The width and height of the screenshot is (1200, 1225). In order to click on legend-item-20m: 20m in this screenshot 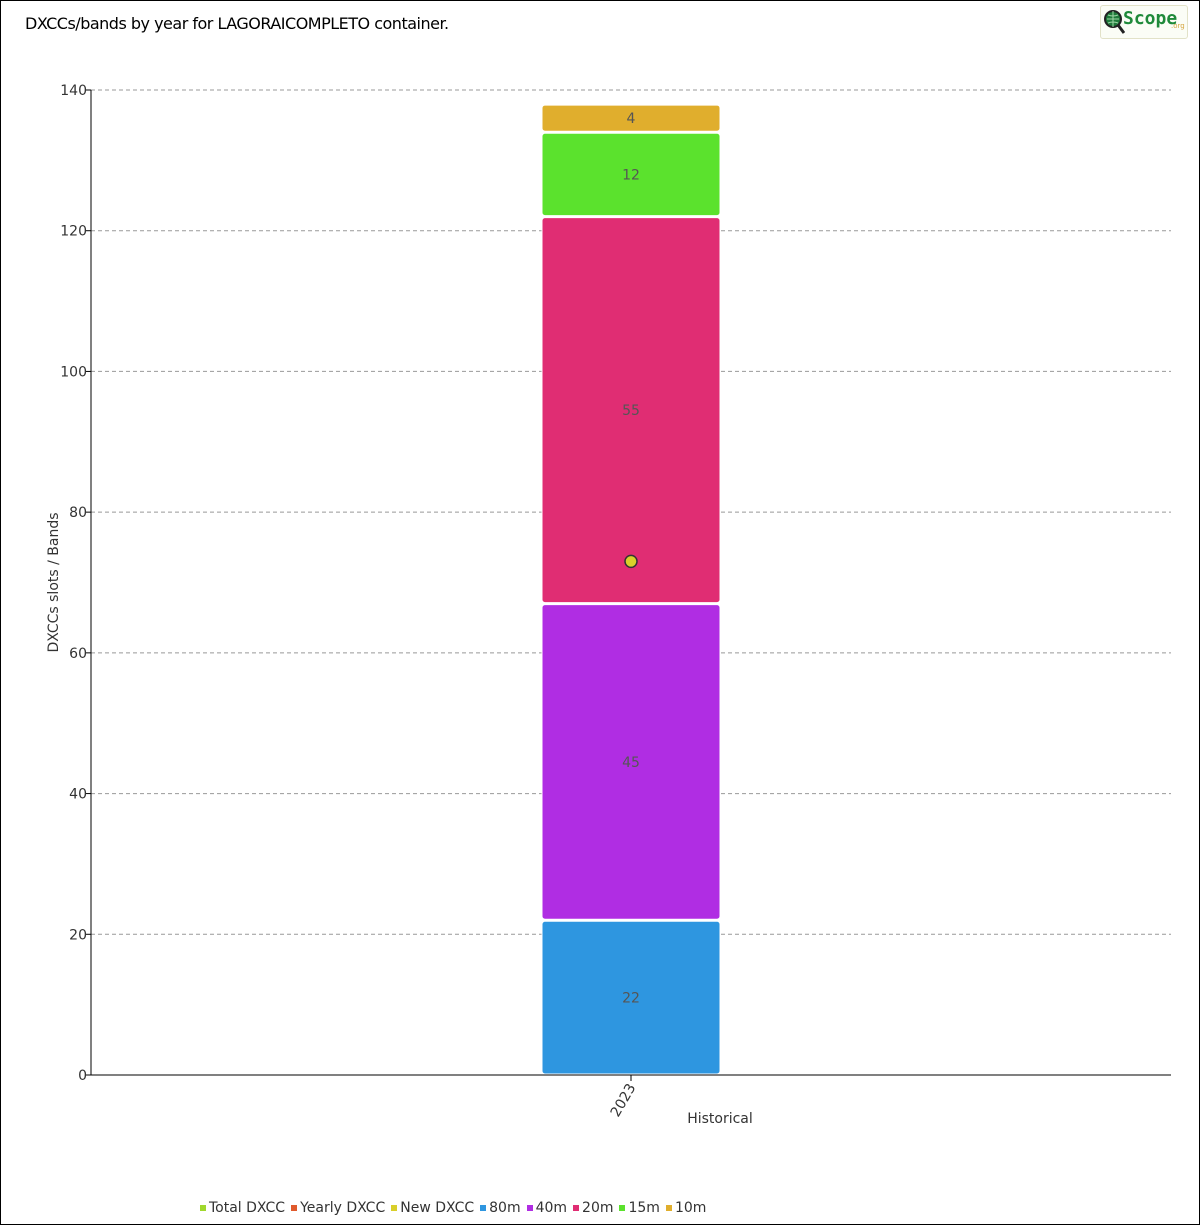, I will do `click(593, 1208)`.